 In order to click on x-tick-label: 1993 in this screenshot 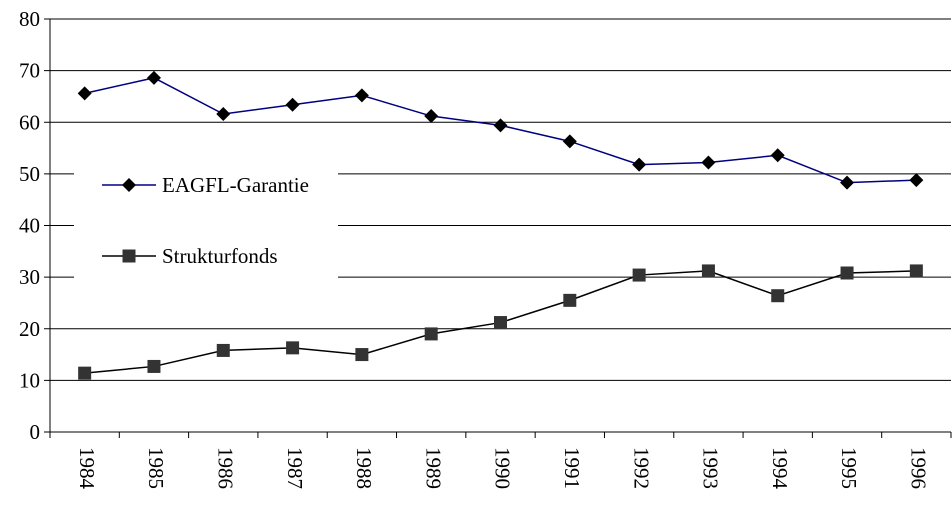, I will do `click(711, 468)`.